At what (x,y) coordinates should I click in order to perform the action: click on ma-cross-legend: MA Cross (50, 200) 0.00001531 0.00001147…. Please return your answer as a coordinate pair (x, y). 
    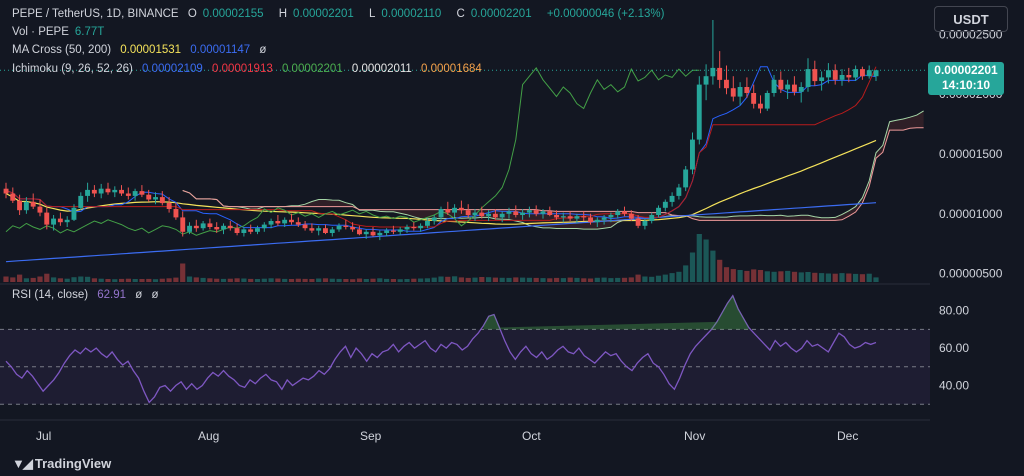
    Looking at the image, I should click on (139, 50).